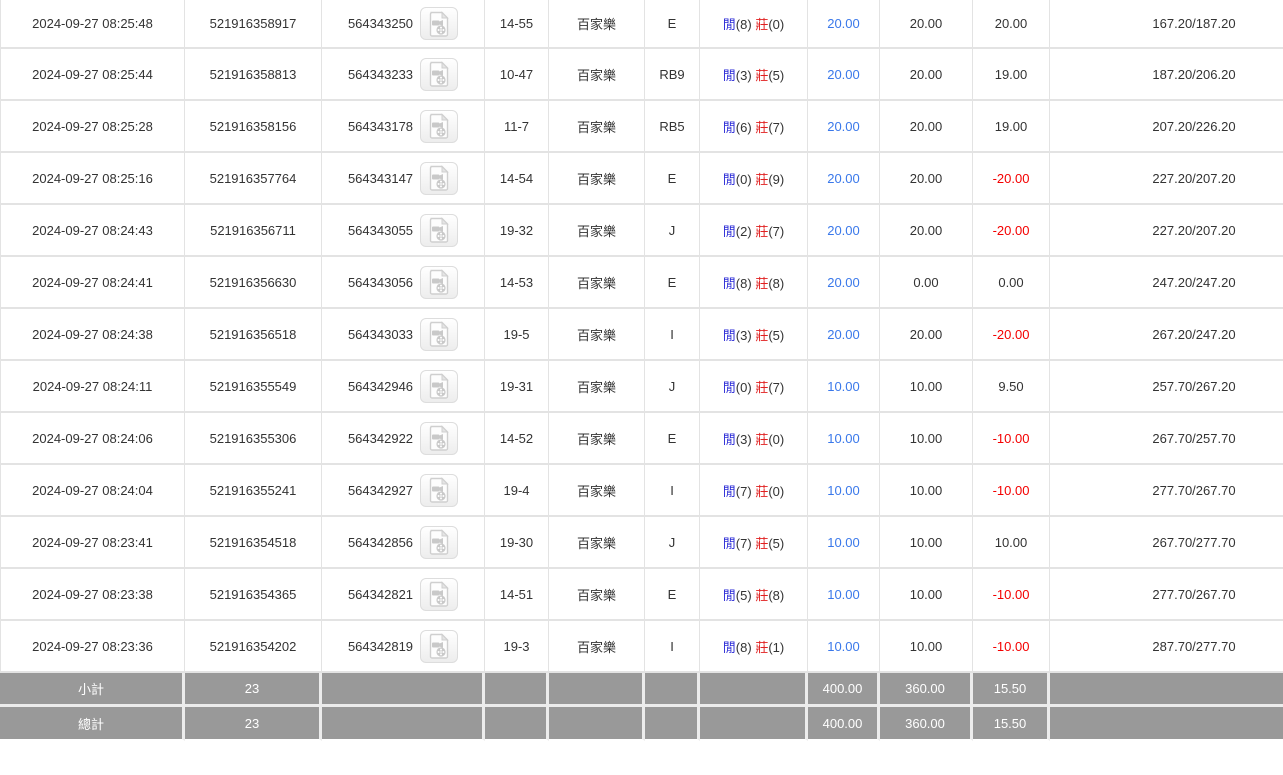  Describe the element at coordinates (253, 647) in the screenshot. I see `bet-id: 521916354202` at that location.